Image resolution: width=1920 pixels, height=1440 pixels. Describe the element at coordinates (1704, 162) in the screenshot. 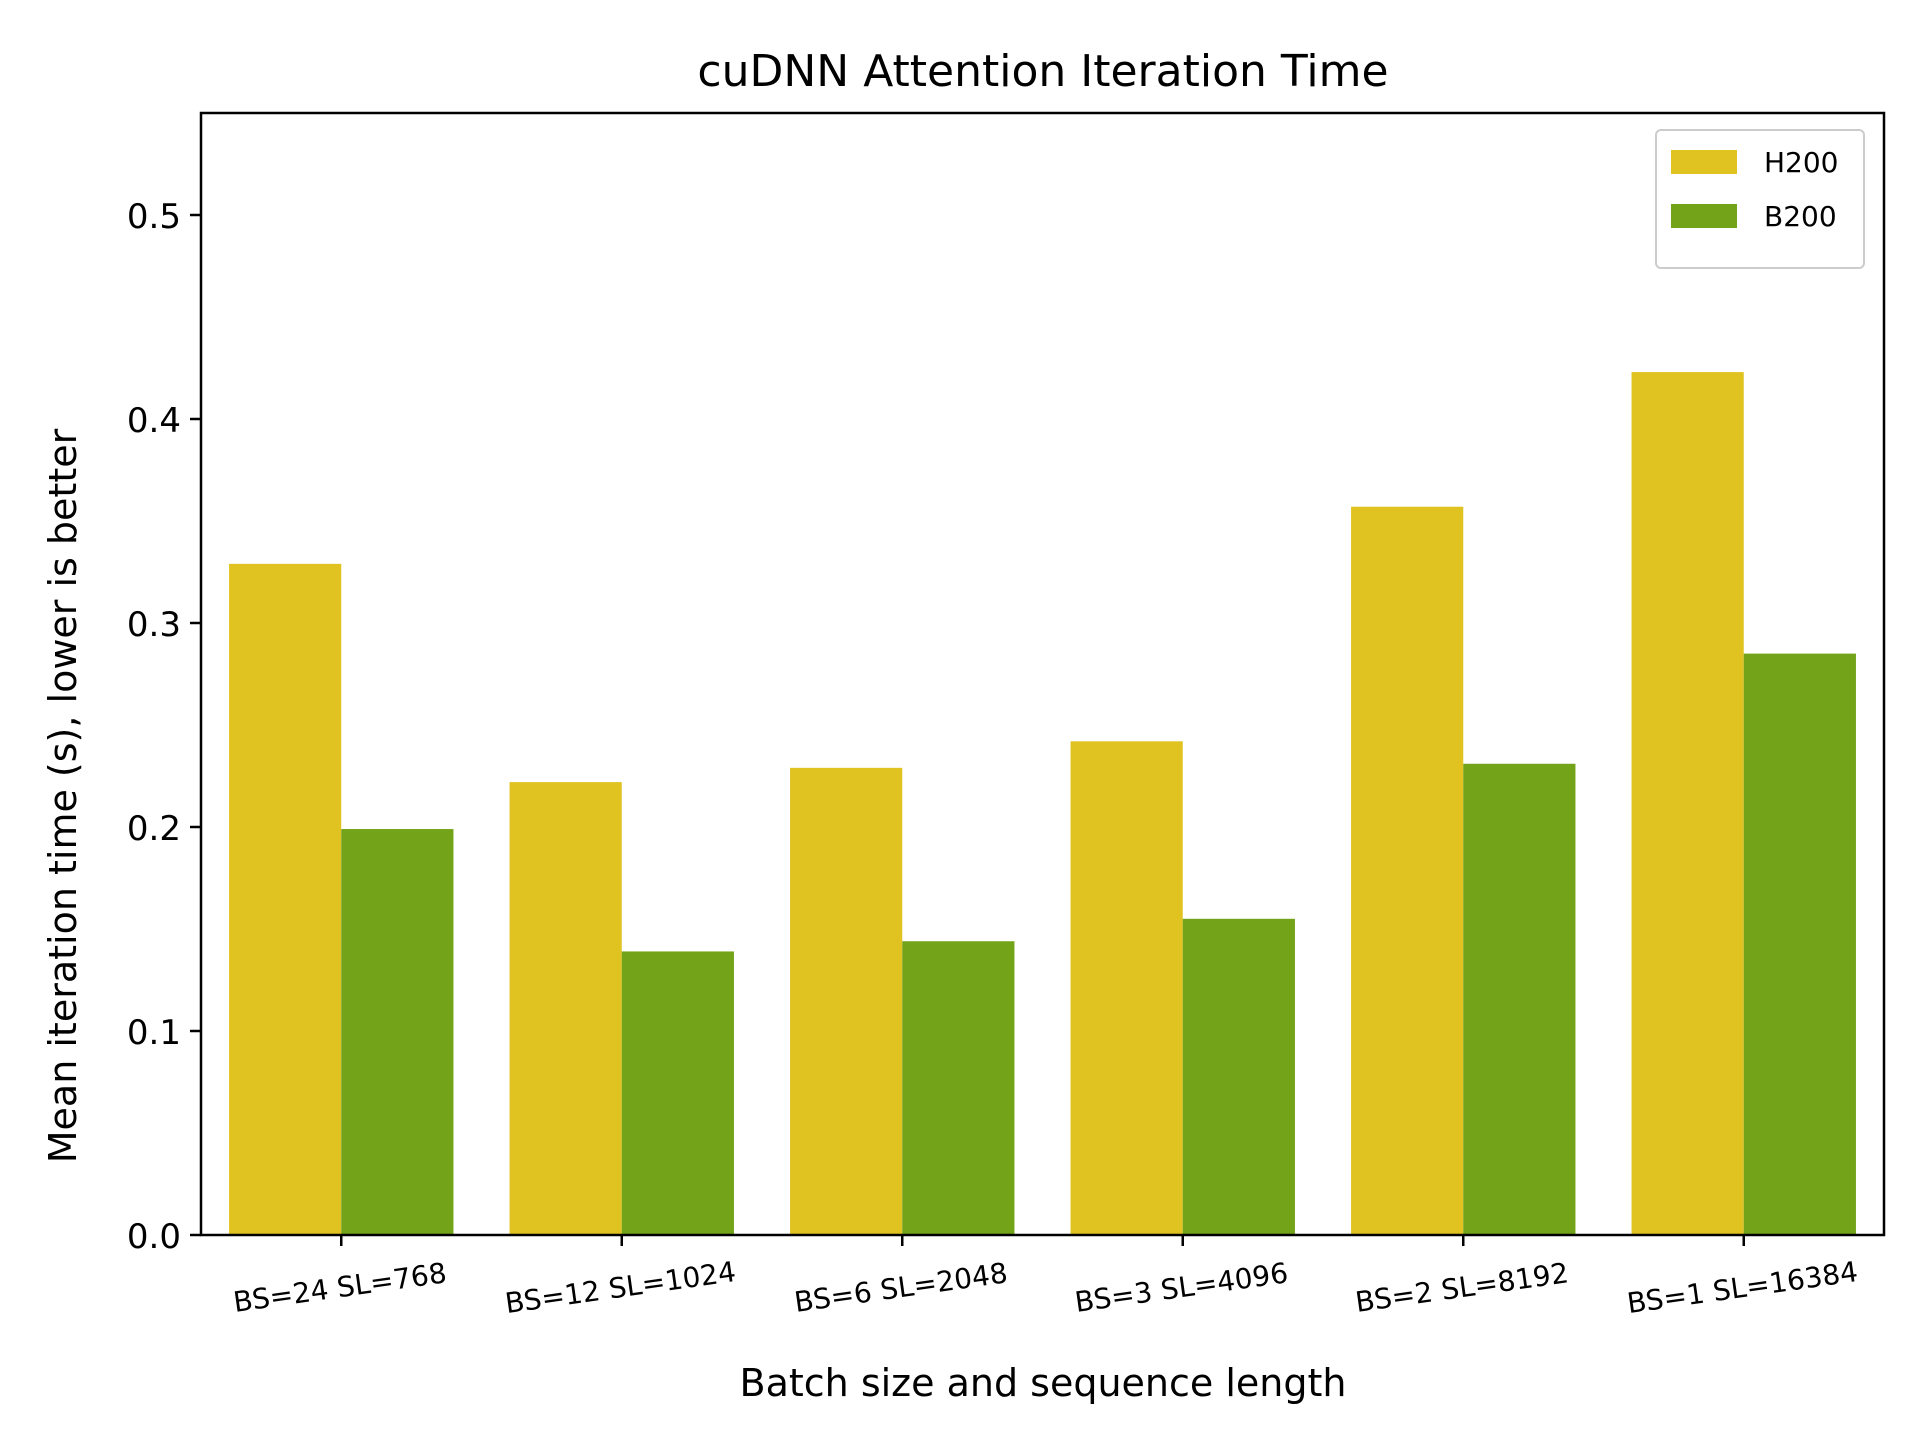

I see `legend-swatch-h200` at that location.